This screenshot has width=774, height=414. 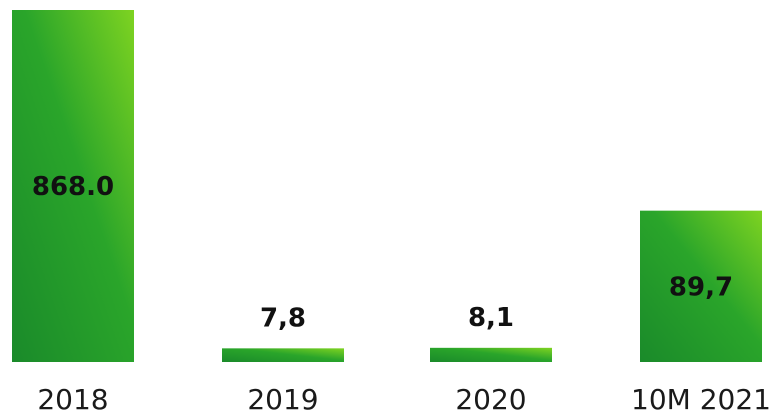 I want to click on bar-10m-2021, so click(x=701, y=286).